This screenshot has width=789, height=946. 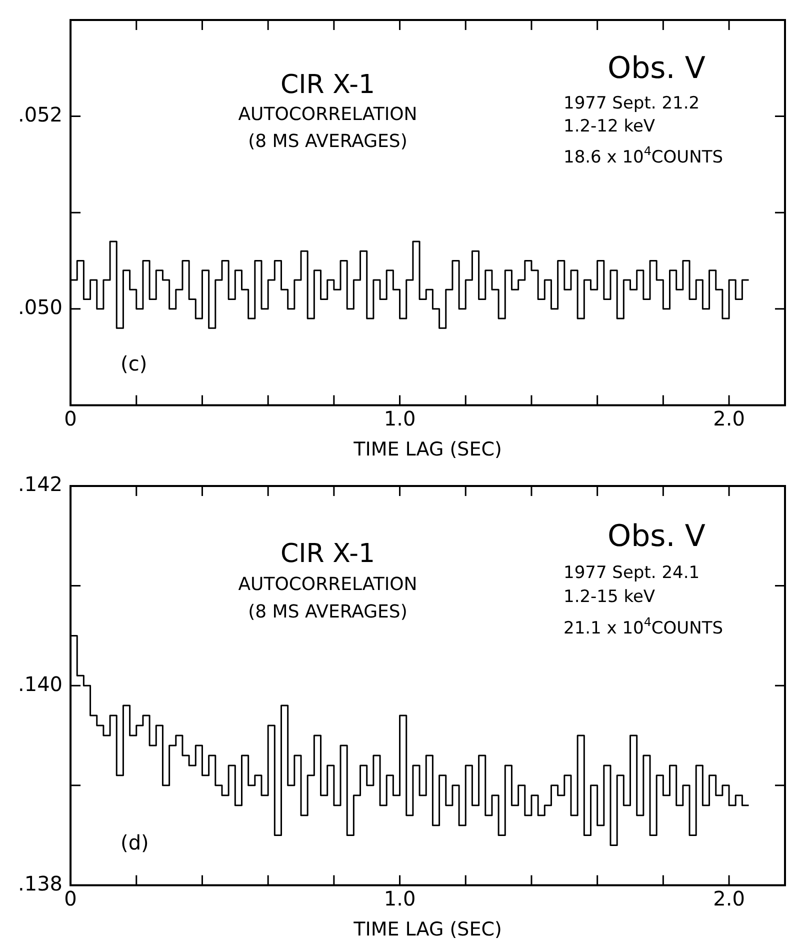 What do you see at coordinates (610, 596) in the screenshot?
I see `annotation: 1.2-15 keV` at bounding box center [610, 596].